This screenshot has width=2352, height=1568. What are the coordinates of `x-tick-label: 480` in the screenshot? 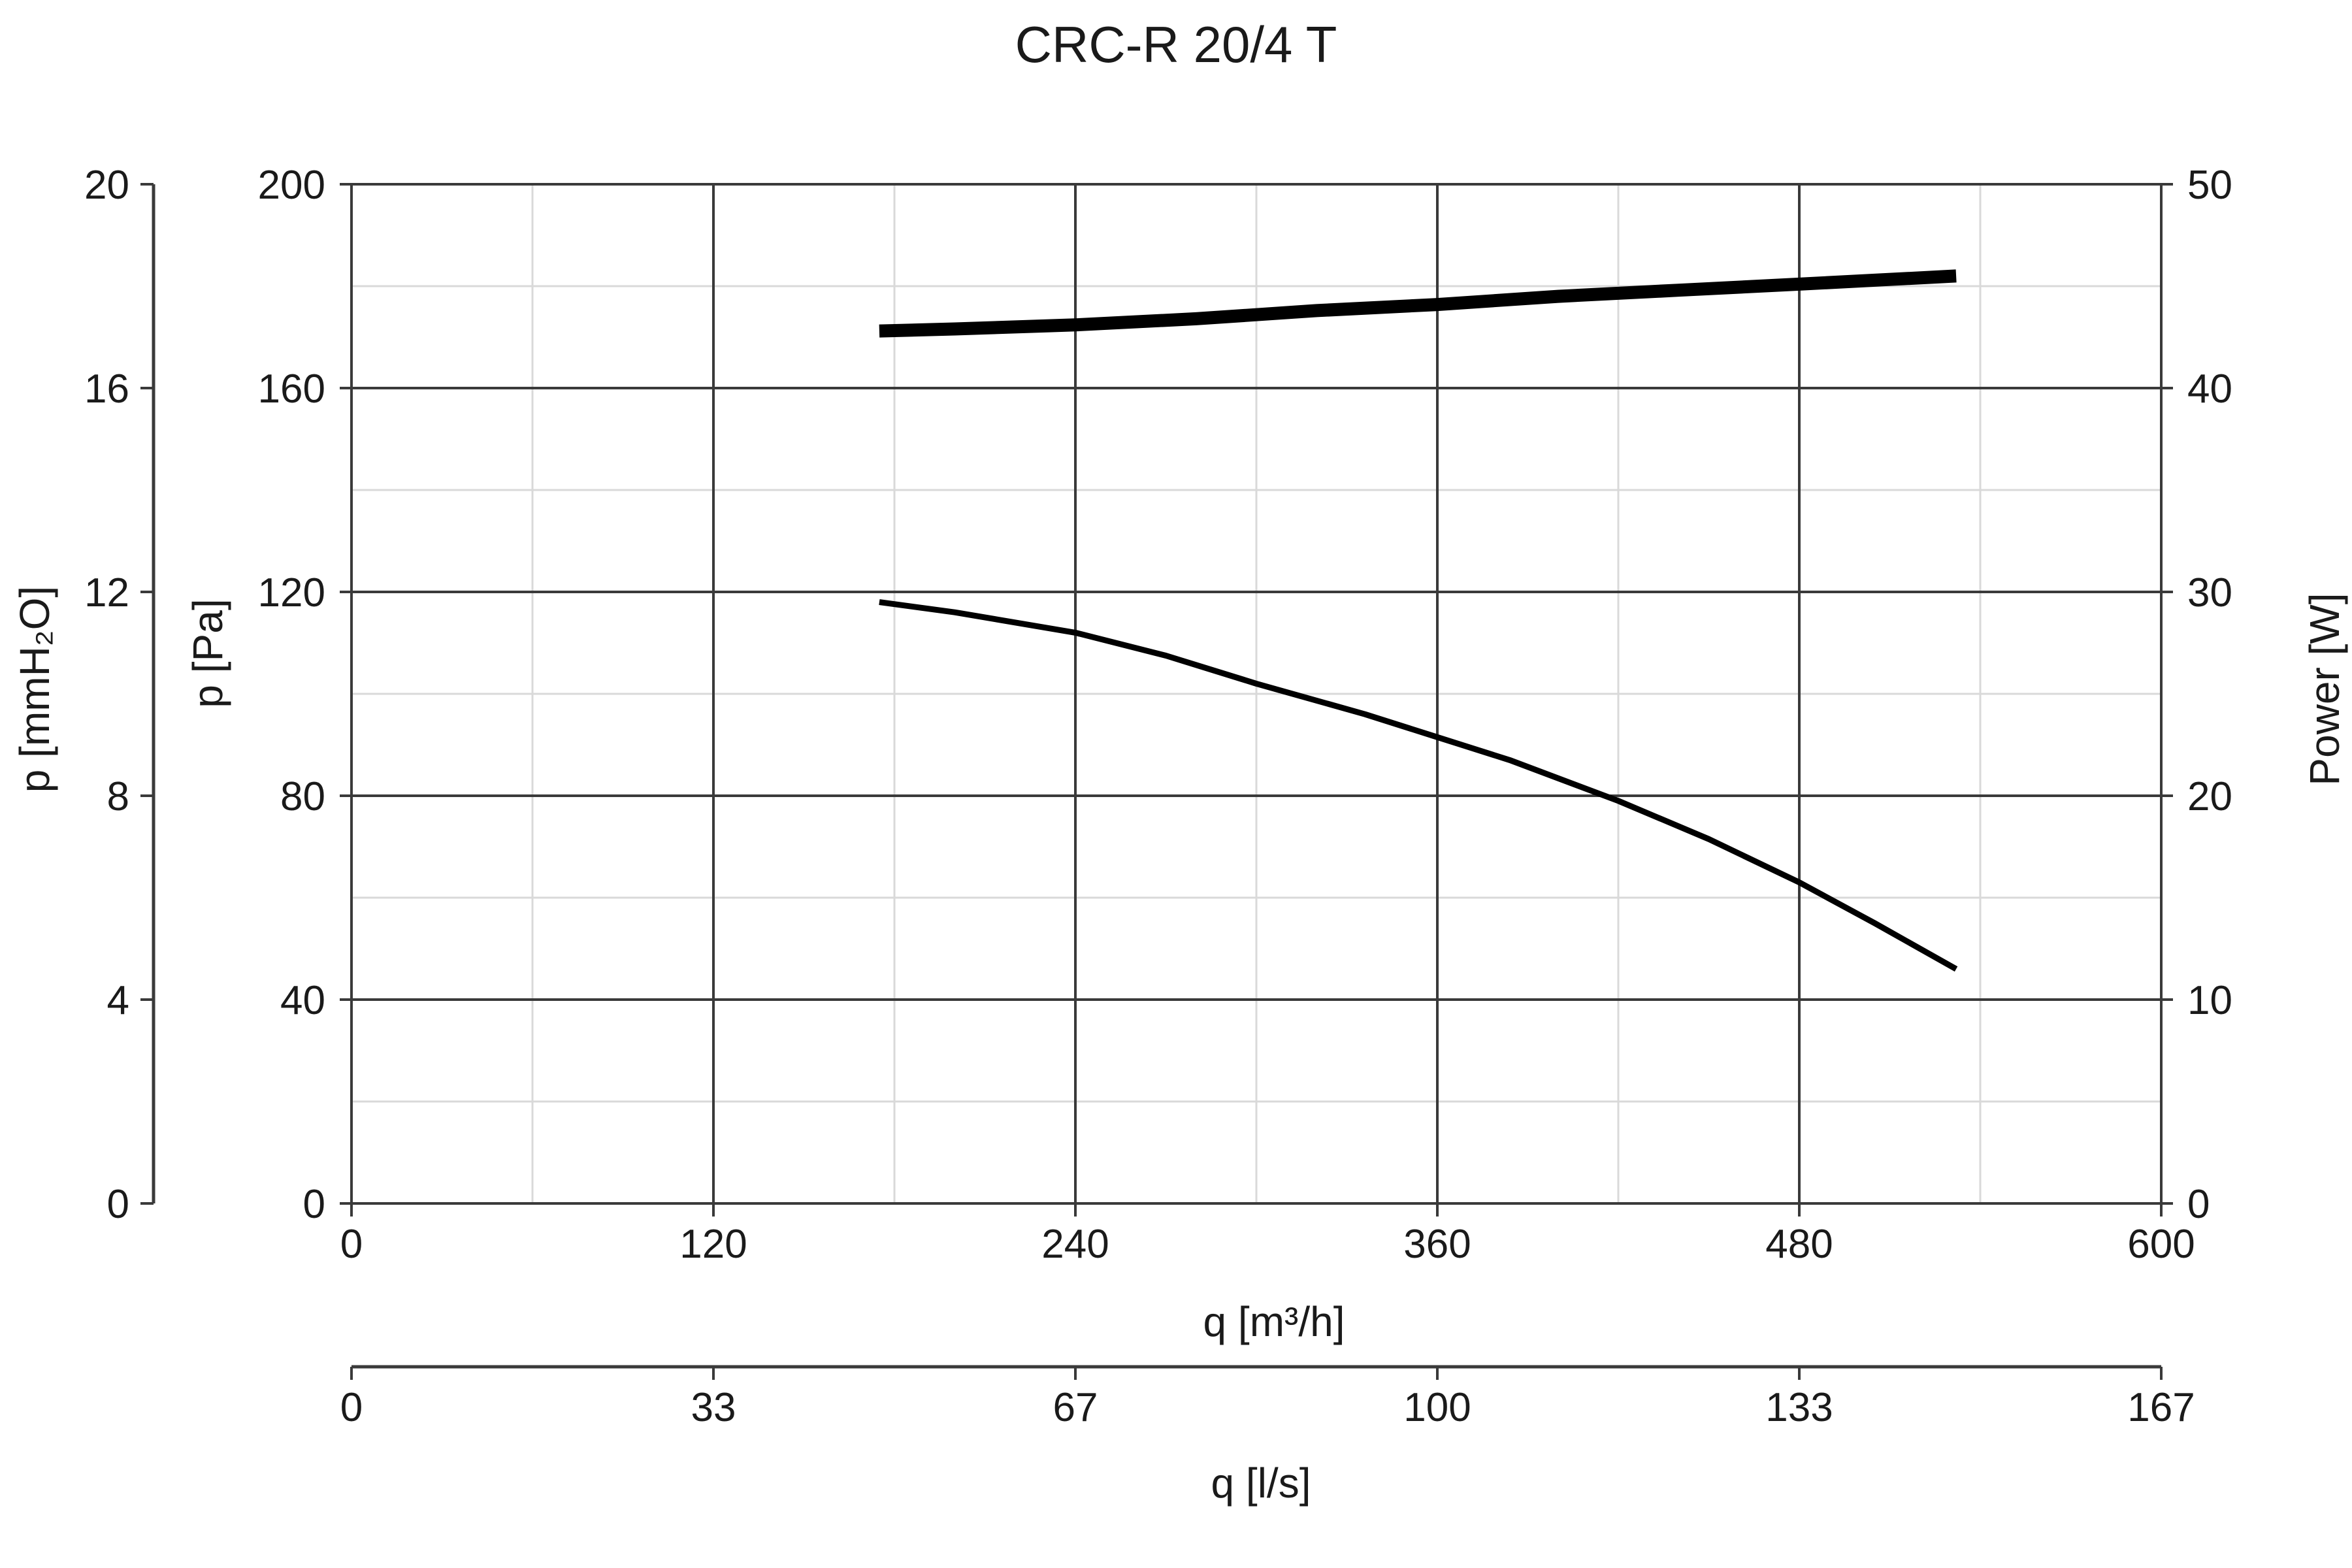 It's located at (1799, 1244).